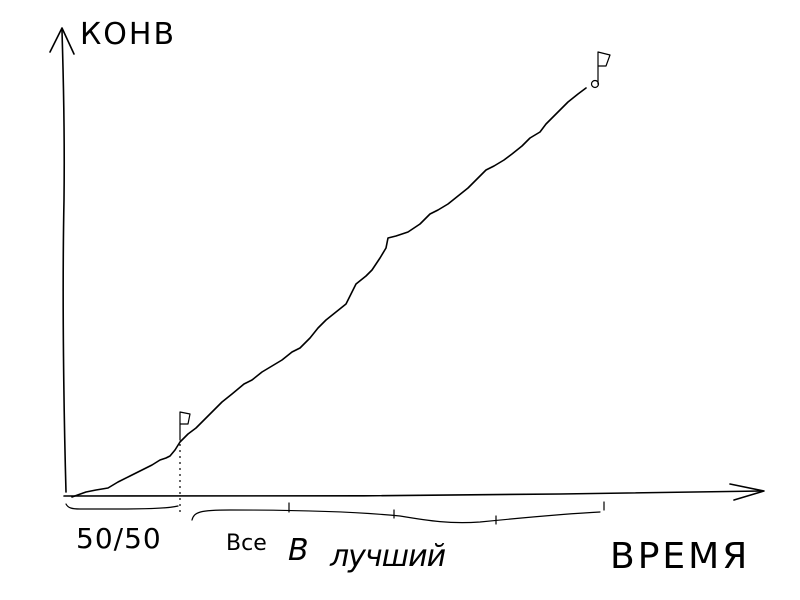 The height and width of the screenshot is (600, 800). I want to click on final-flag-base, so click(595, 84).